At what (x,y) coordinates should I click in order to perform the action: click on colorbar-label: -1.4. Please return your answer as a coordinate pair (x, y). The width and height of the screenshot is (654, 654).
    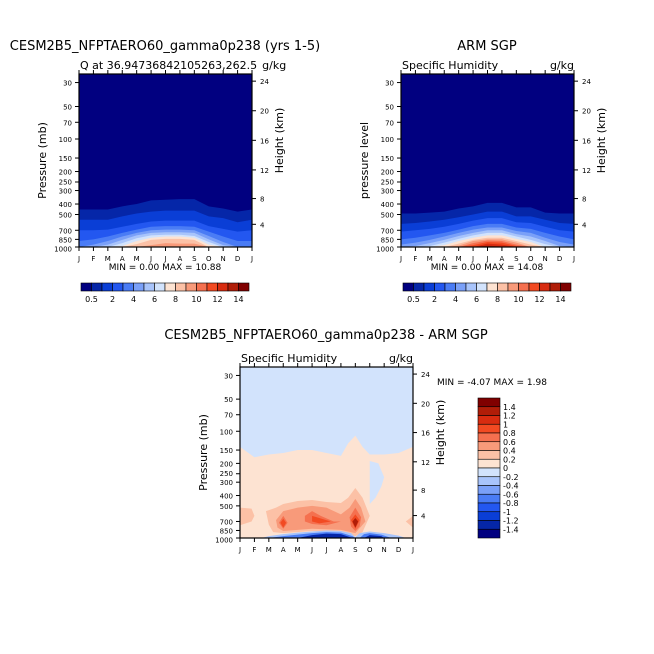
    Looking at the image, I should click on (511, 529).